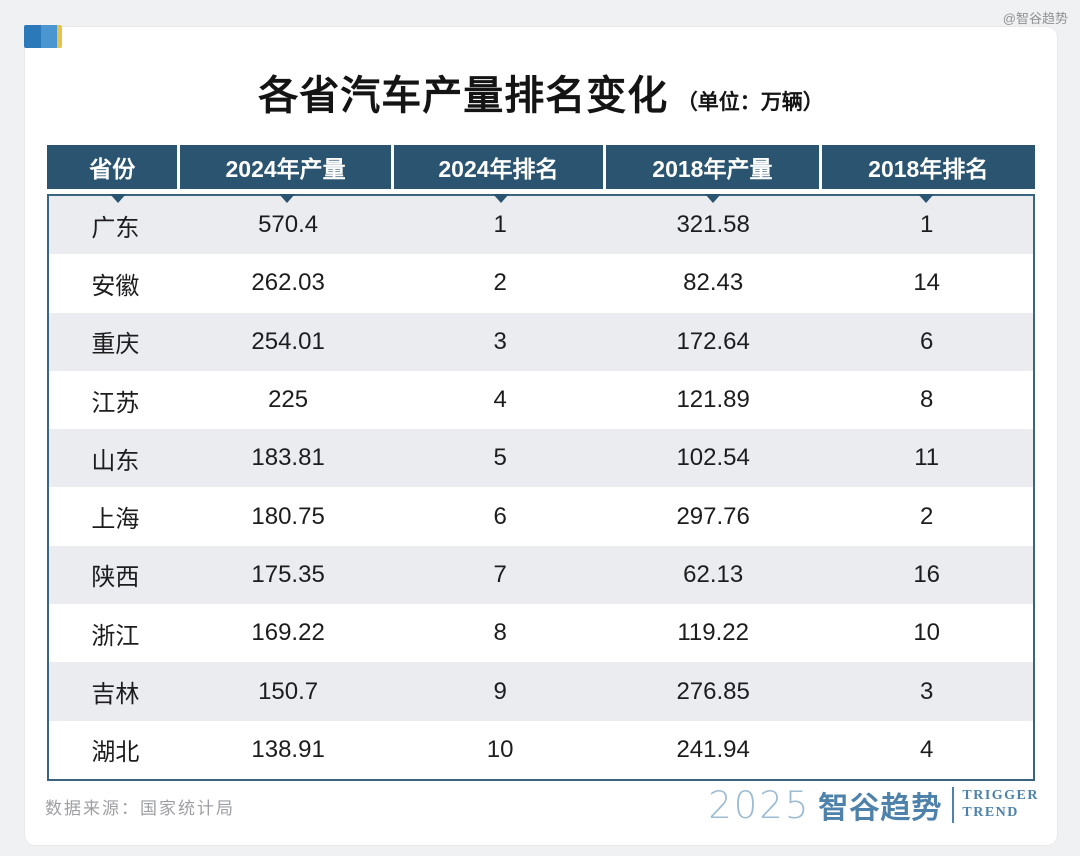 The image size is (1080, 856). What do you see at coordinates (115, 695) in the screenshot?
I see `cell-province: 吉林` at bounding box center [115, 695].